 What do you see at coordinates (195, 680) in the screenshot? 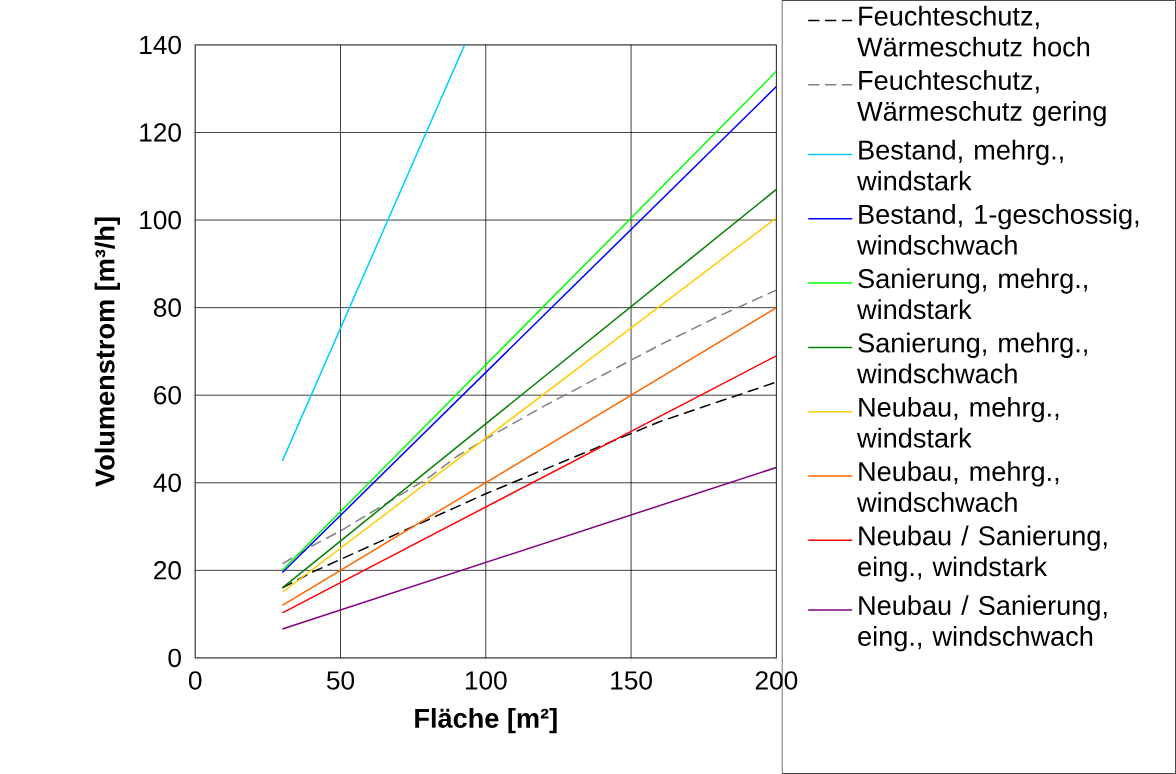
I see `x-tick-label: 0` at bounding box center [195, 680].